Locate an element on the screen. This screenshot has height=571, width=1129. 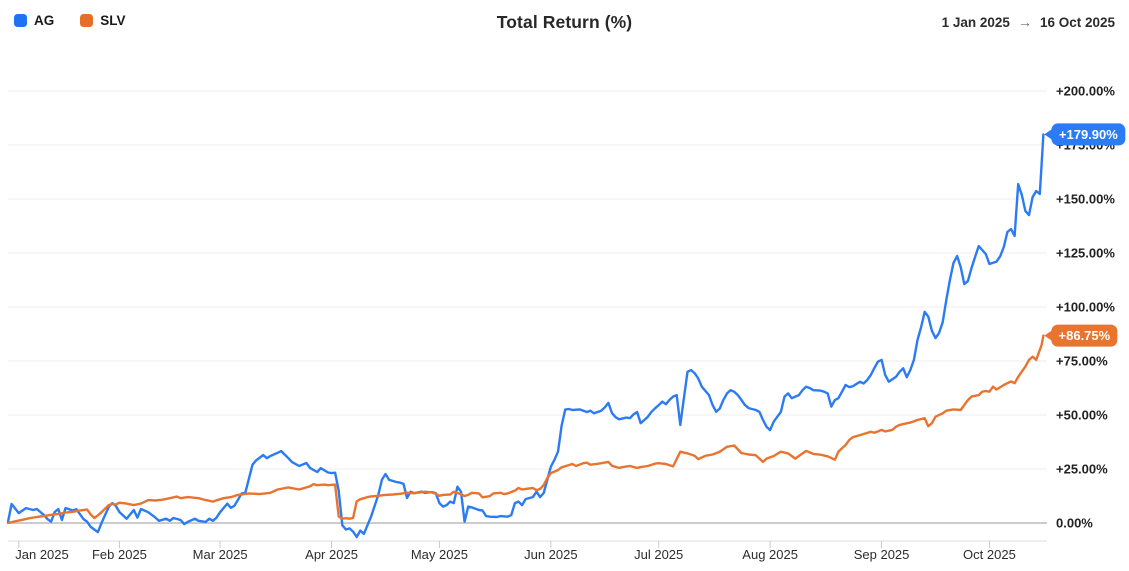
x-axis-label: Apr 2025 is located at coordinates (331, 554).